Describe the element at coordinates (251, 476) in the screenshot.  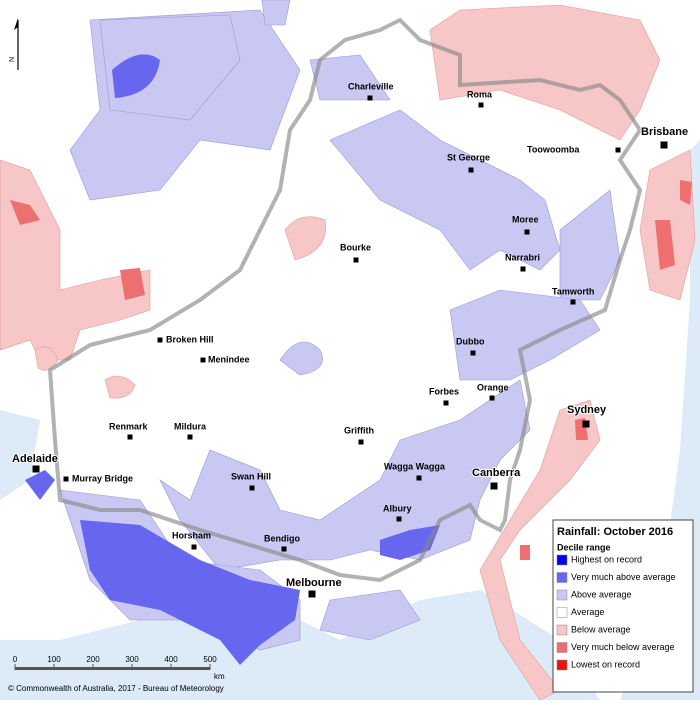
I see `town-label: Swan Hill` at that location.